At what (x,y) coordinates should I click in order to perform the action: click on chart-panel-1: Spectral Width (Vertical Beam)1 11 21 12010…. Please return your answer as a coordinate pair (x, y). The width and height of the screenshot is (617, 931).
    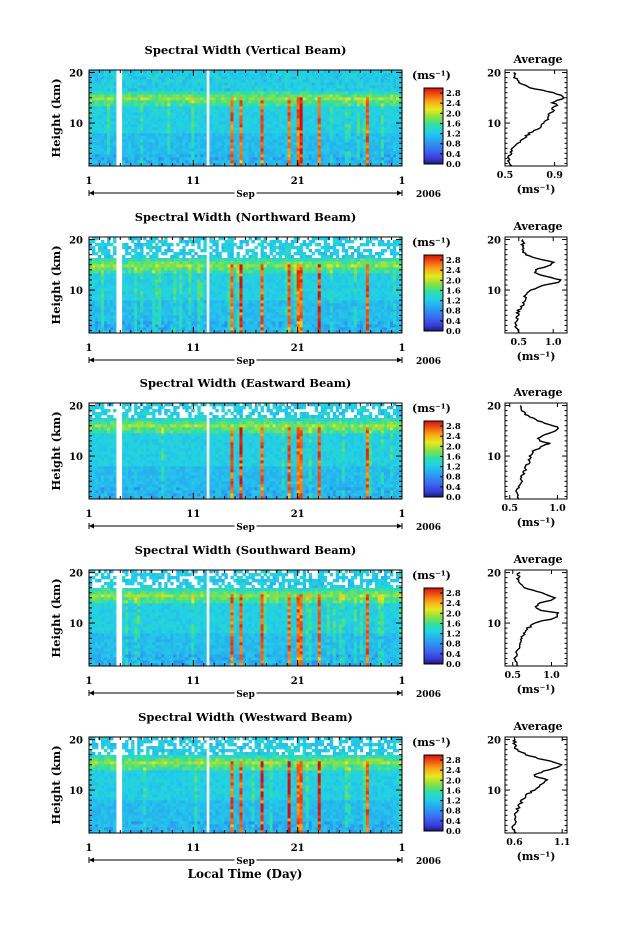
    Looking at the image, I should click on (308, 121).